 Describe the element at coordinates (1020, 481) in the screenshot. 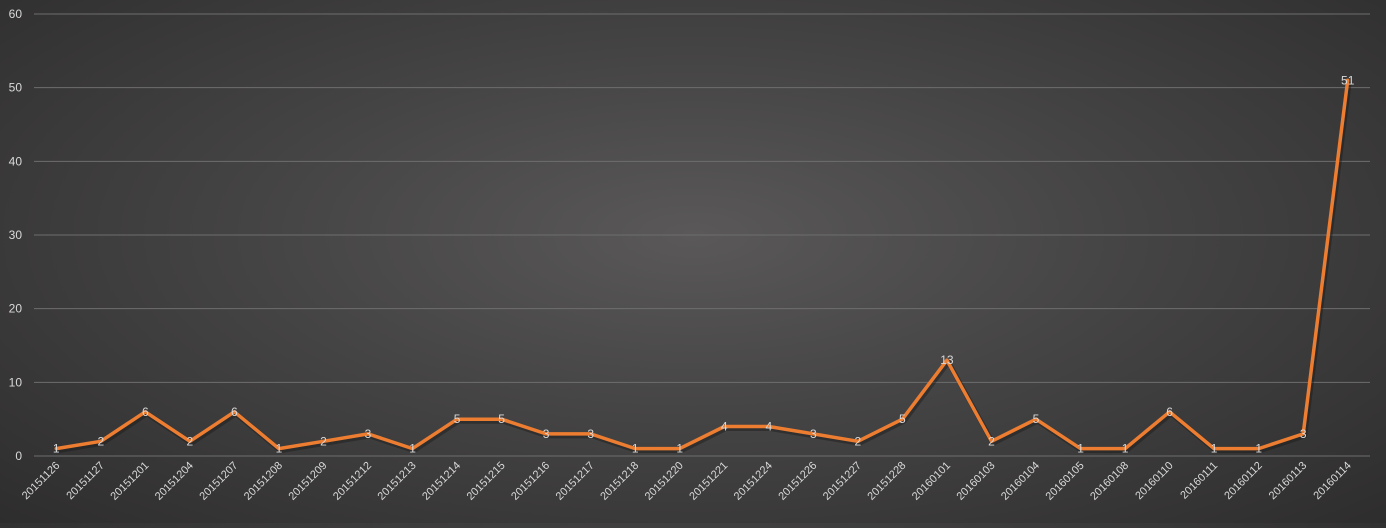

I see `x-tick-label: 20160104` at that location.